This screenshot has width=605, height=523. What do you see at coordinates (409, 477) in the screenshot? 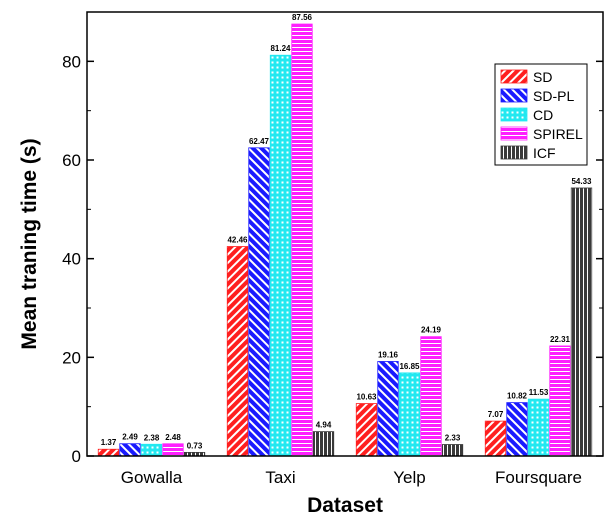
I see `x-tick-label: Yelp` at bounding box center [409, 477].